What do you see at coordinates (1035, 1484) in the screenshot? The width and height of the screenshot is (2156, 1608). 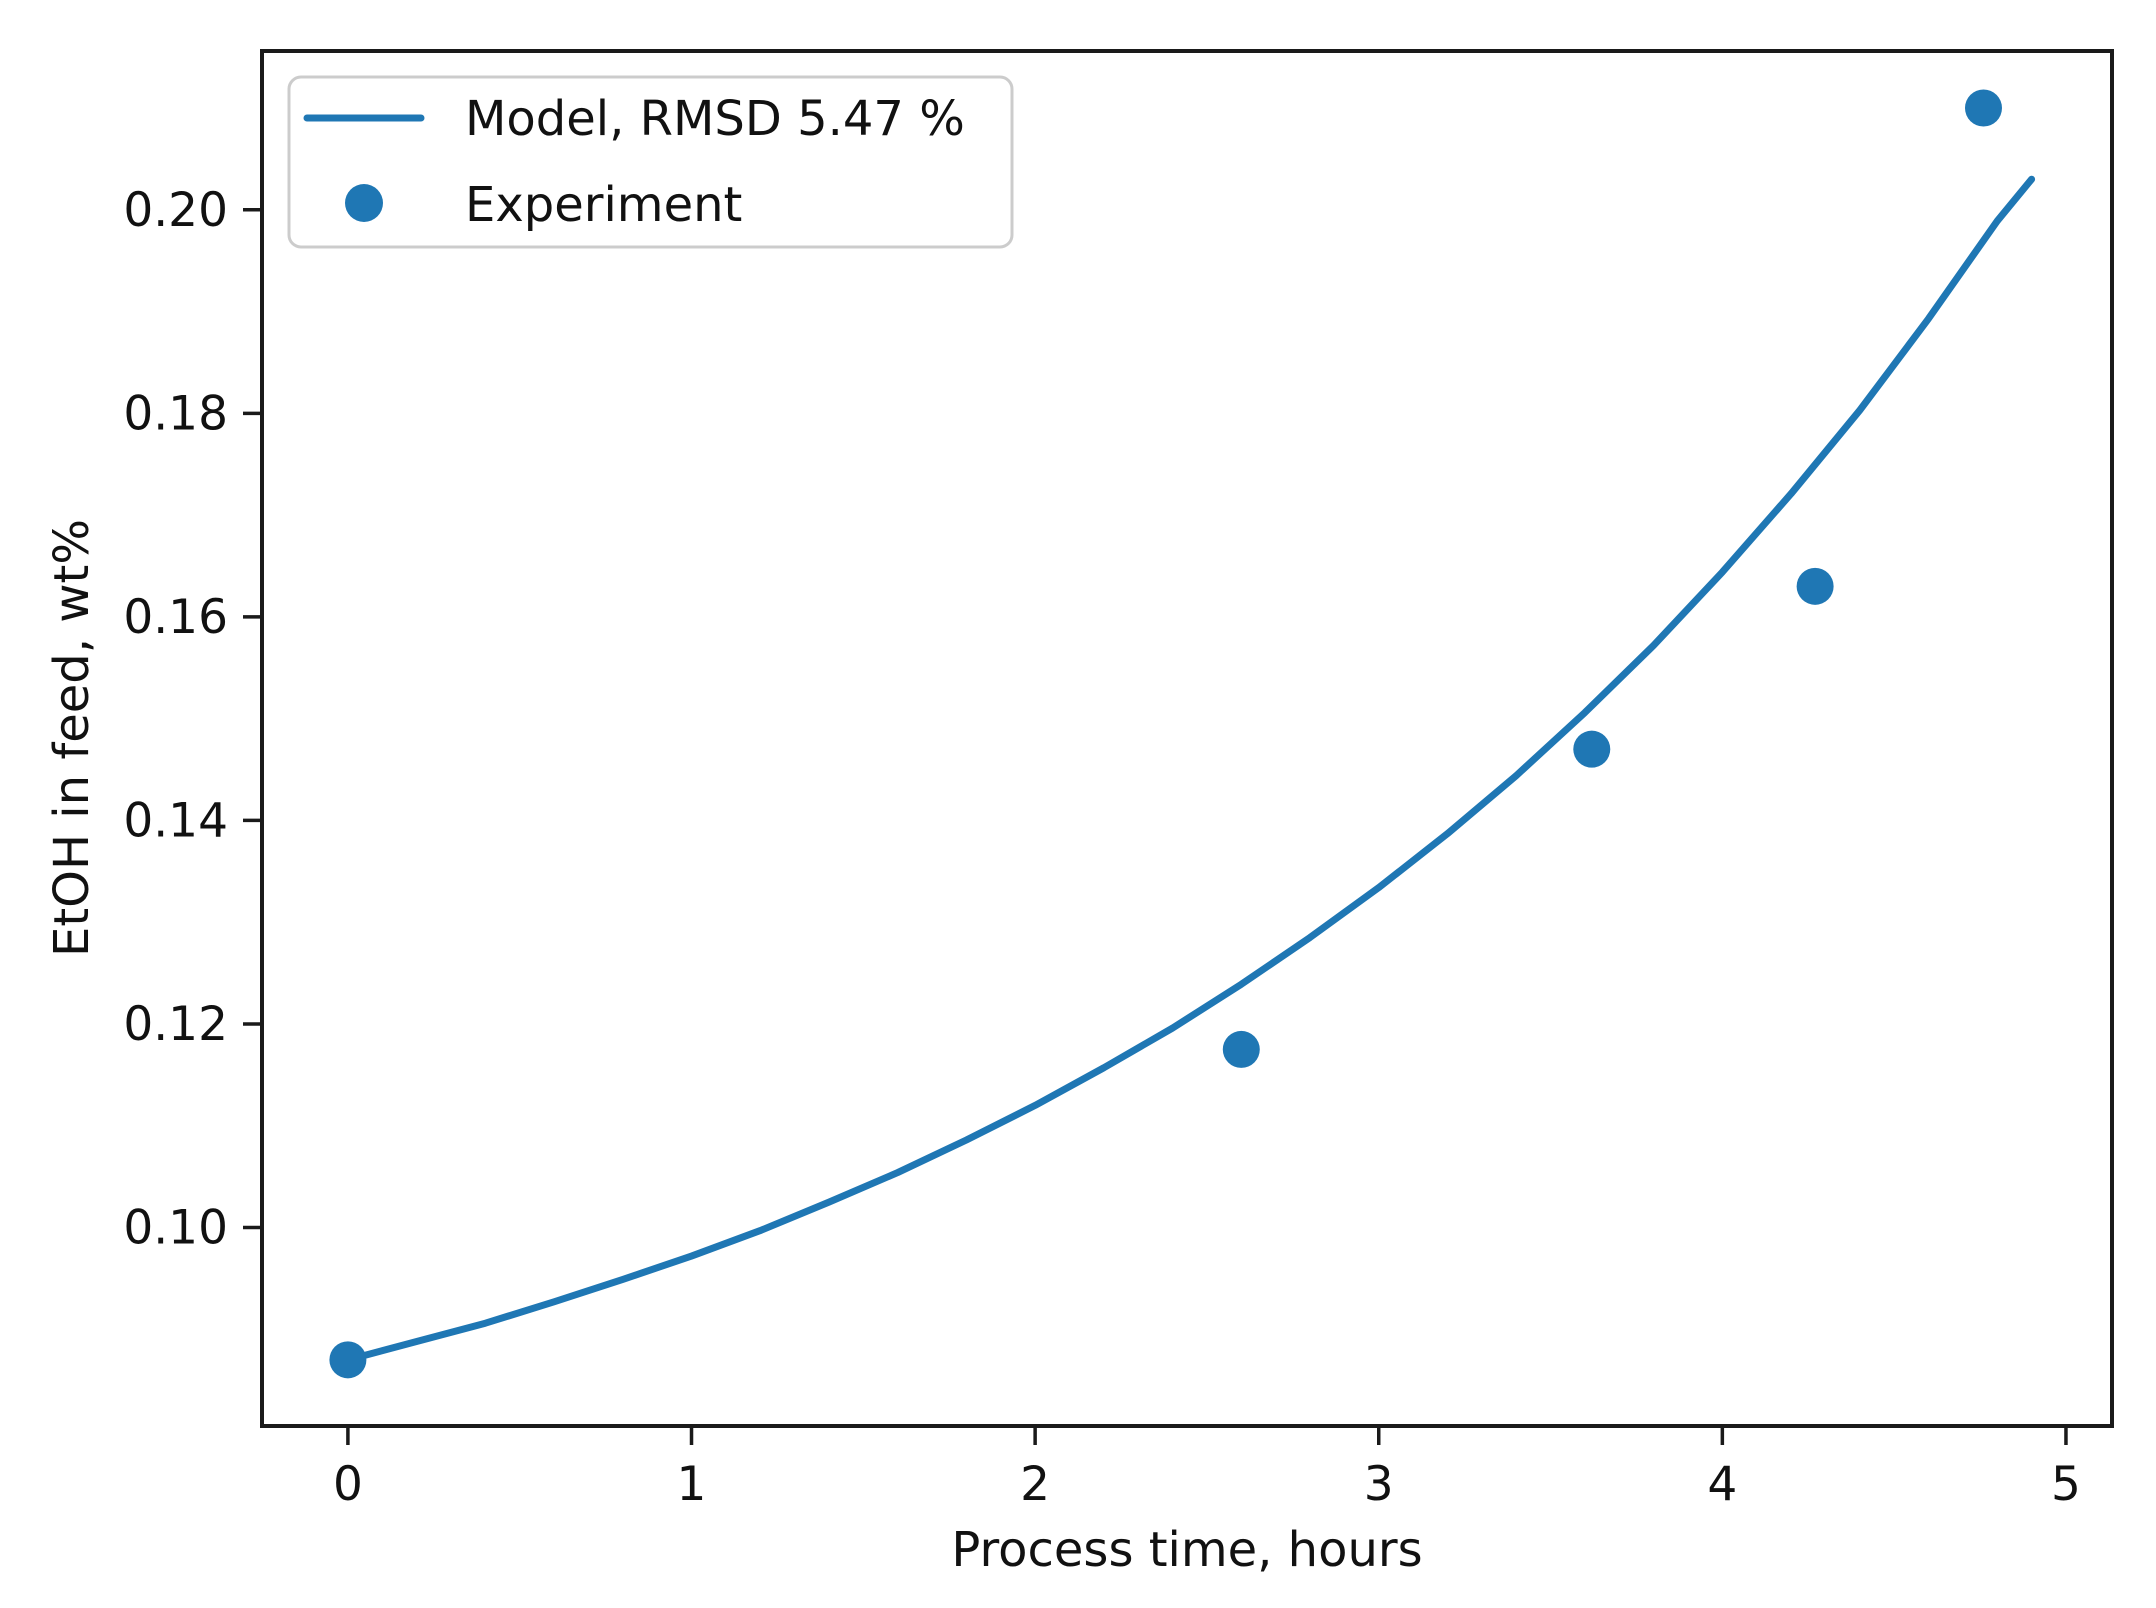 I see `x-tick-label: 2` at bounding box center [1035, 1484].